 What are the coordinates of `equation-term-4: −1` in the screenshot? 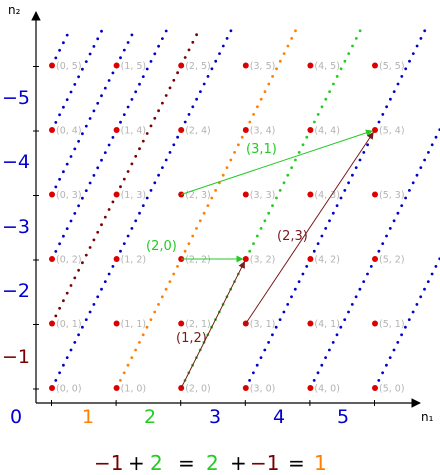 It's located at (264, 463).